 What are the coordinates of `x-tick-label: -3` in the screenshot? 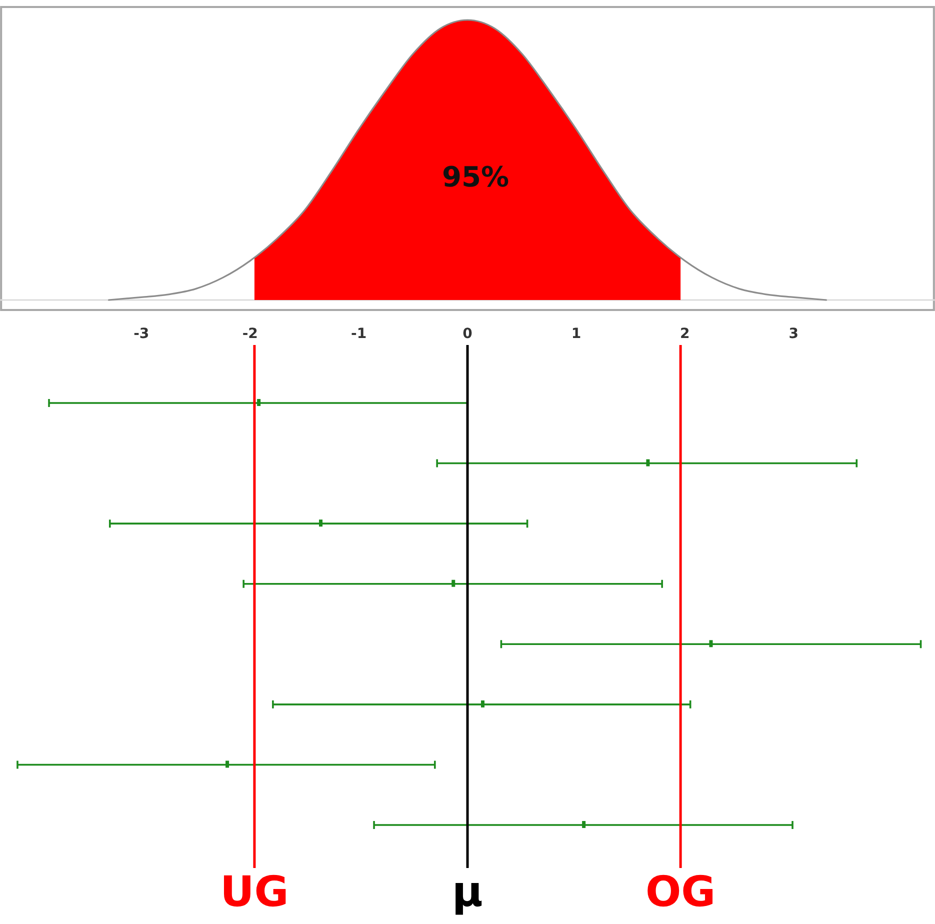 It's located at (142, 334).